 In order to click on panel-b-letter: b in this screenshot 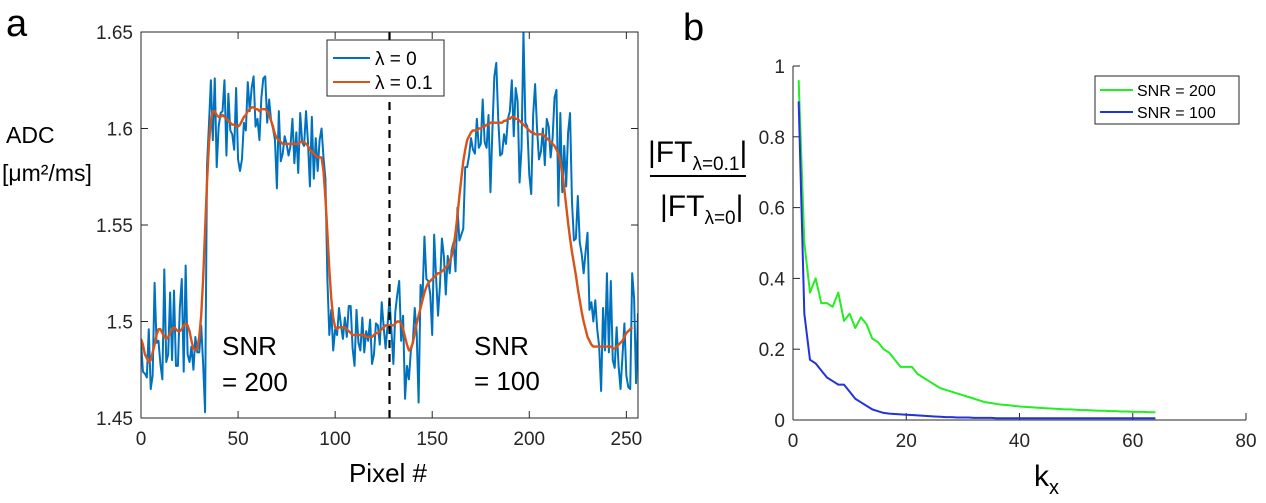, I will do `click(693, 28)`.